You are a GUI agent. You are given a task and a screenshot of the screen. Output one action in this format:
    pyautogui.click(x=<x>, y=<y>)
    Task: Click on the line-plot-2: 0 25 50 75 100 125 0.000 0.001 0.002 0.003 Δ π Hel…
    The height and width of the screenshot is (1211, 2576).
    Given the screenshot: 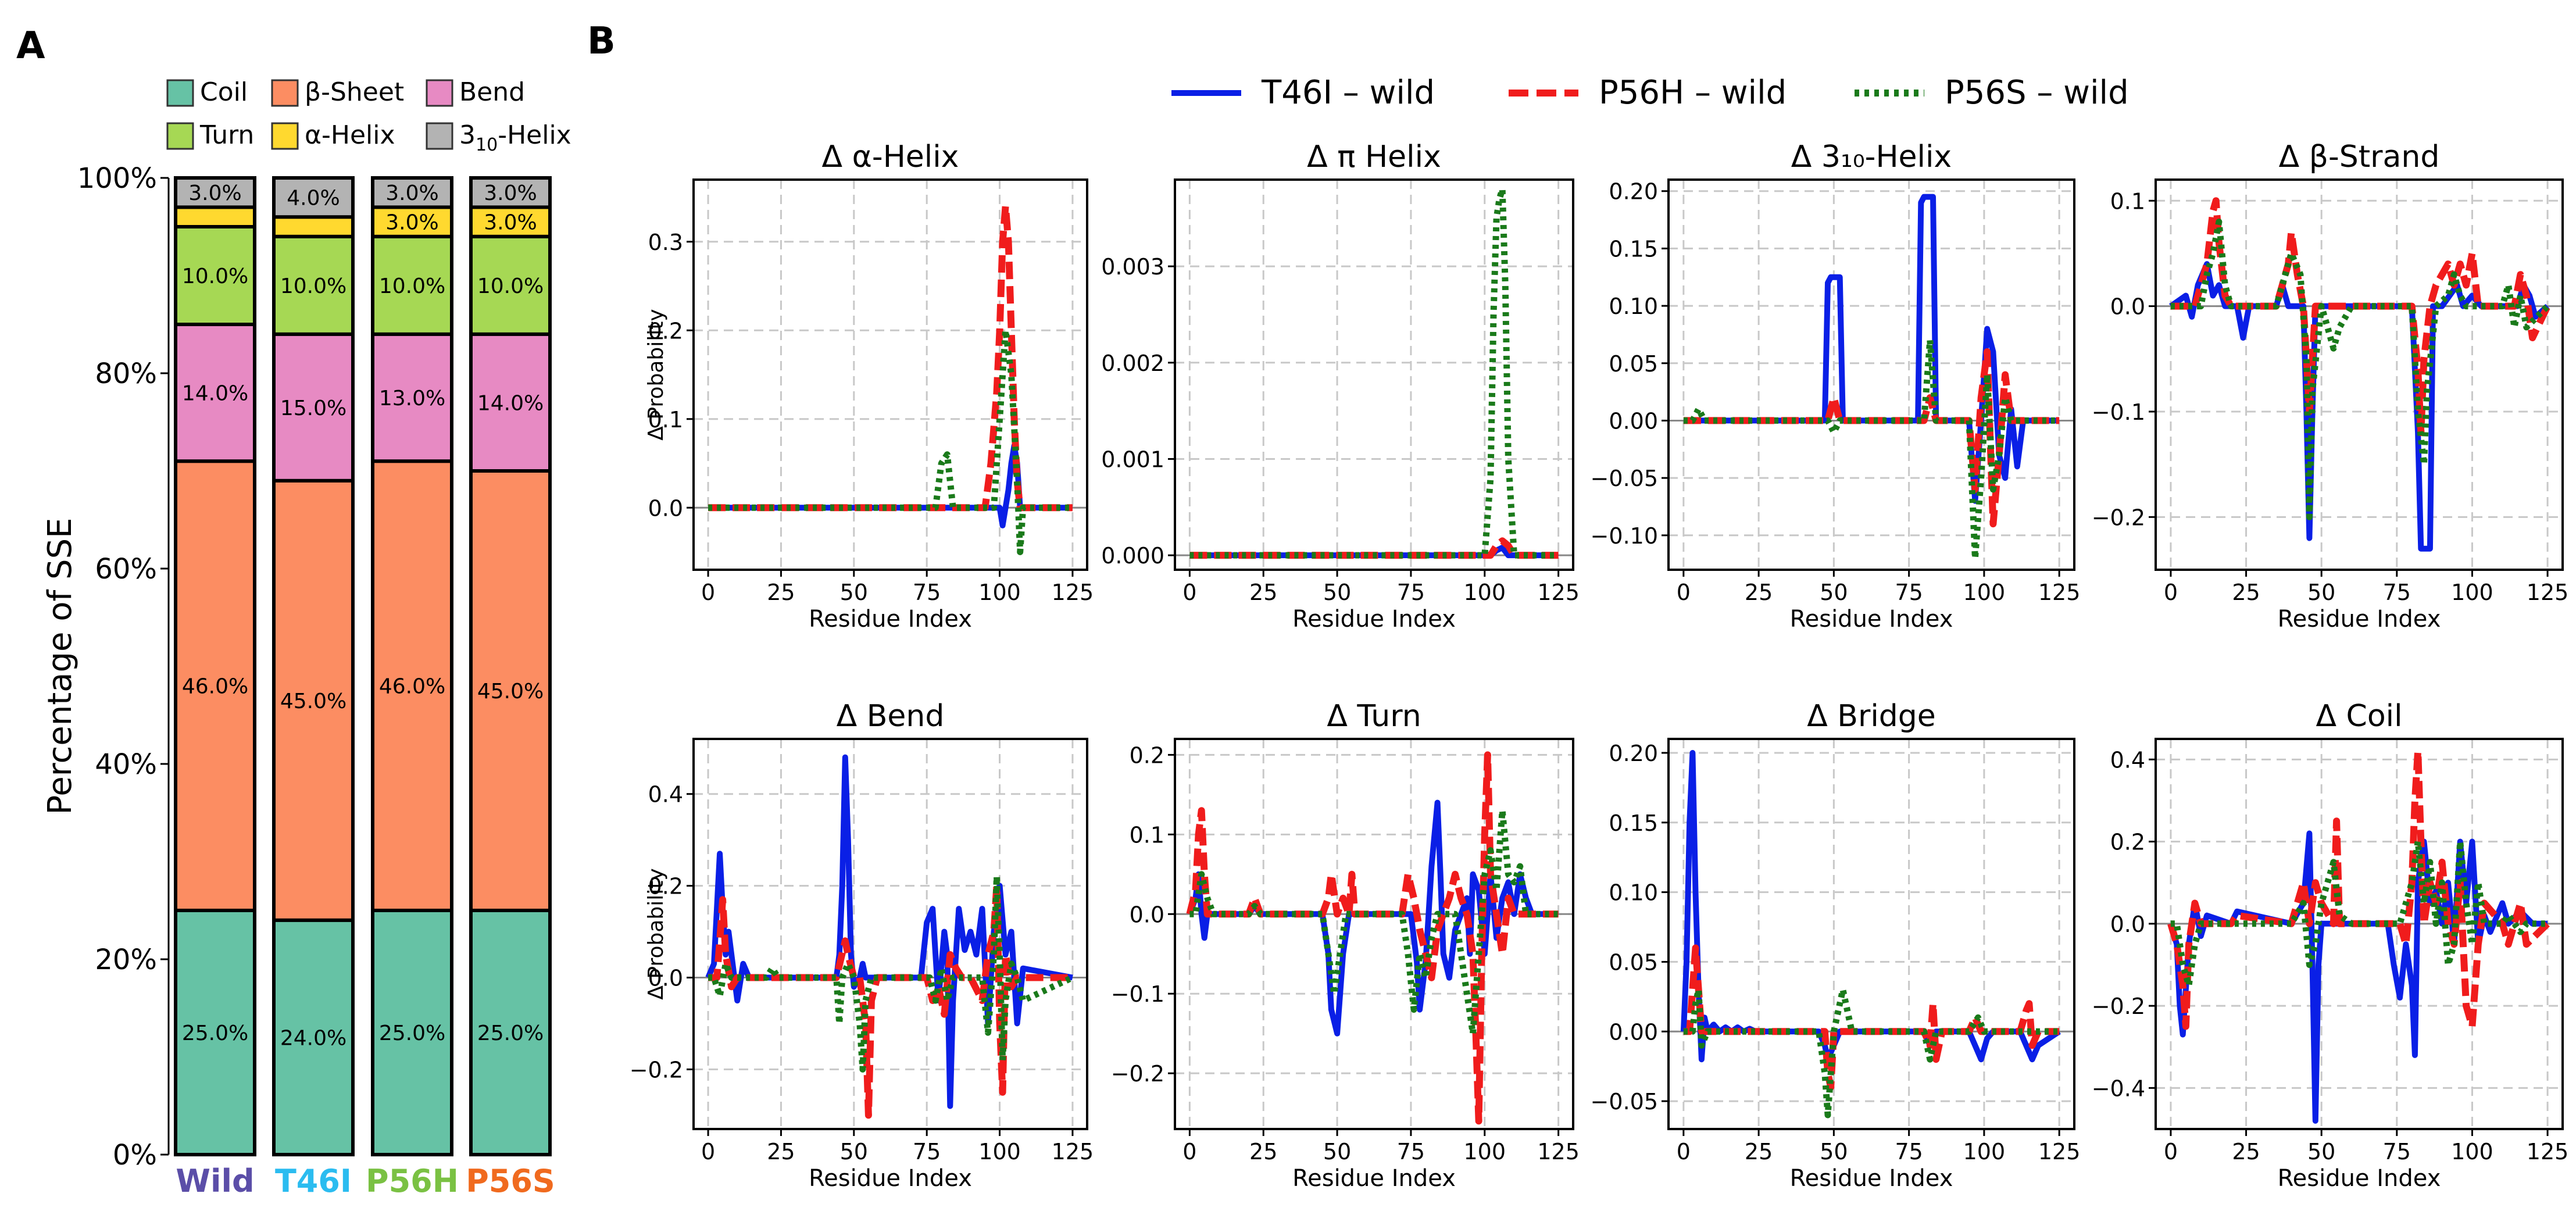 What is the action you would take?
    pyautogui.click(x=1340, y=386)
    